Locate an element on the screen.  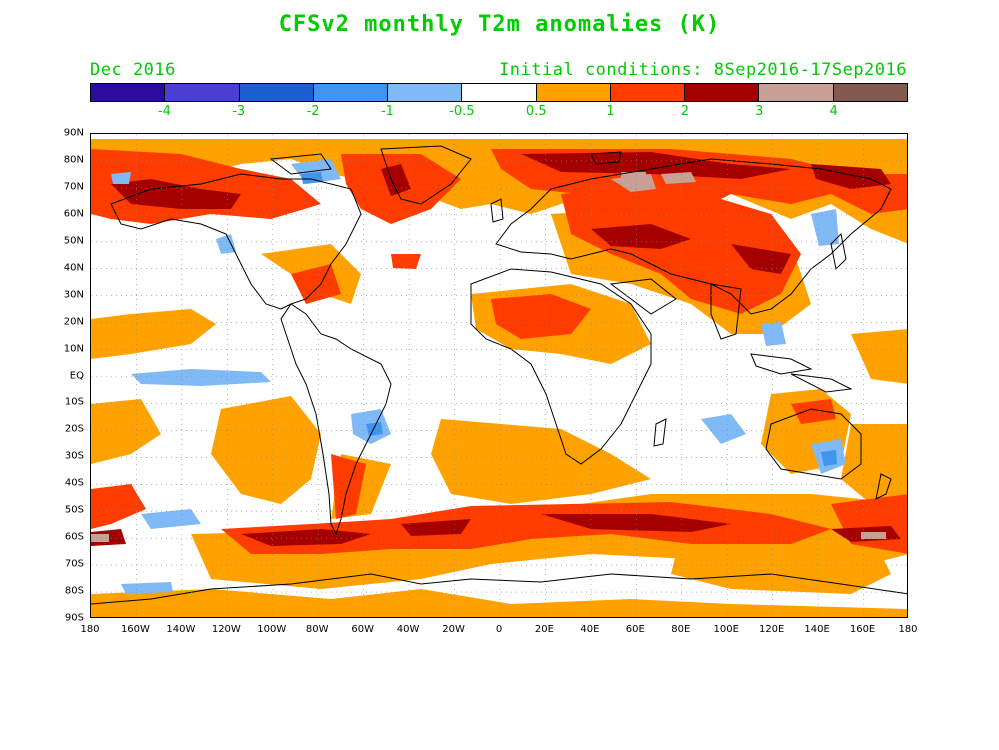
lat-tick-label: 60N is located at coordinates (73, 214).